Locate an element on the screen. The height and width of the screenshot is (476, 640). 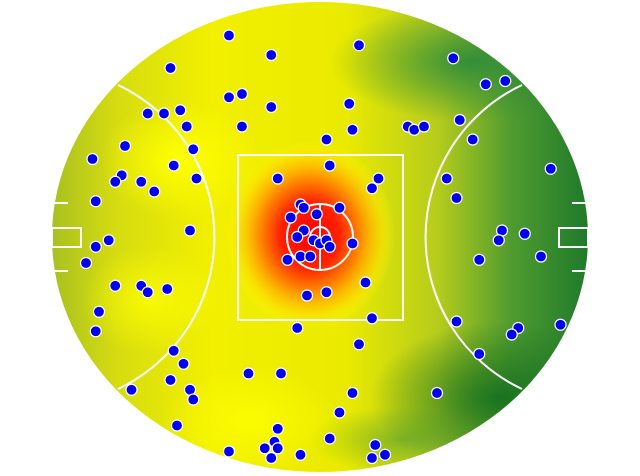
centre-square is located at coordinates (320, 237).